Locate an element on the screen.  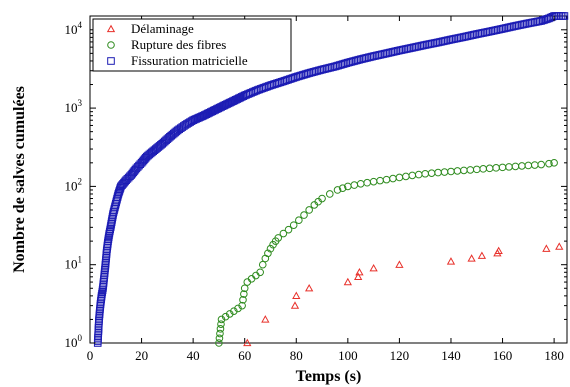
x-tick-label: 100 is located at coordinates (348, 355).